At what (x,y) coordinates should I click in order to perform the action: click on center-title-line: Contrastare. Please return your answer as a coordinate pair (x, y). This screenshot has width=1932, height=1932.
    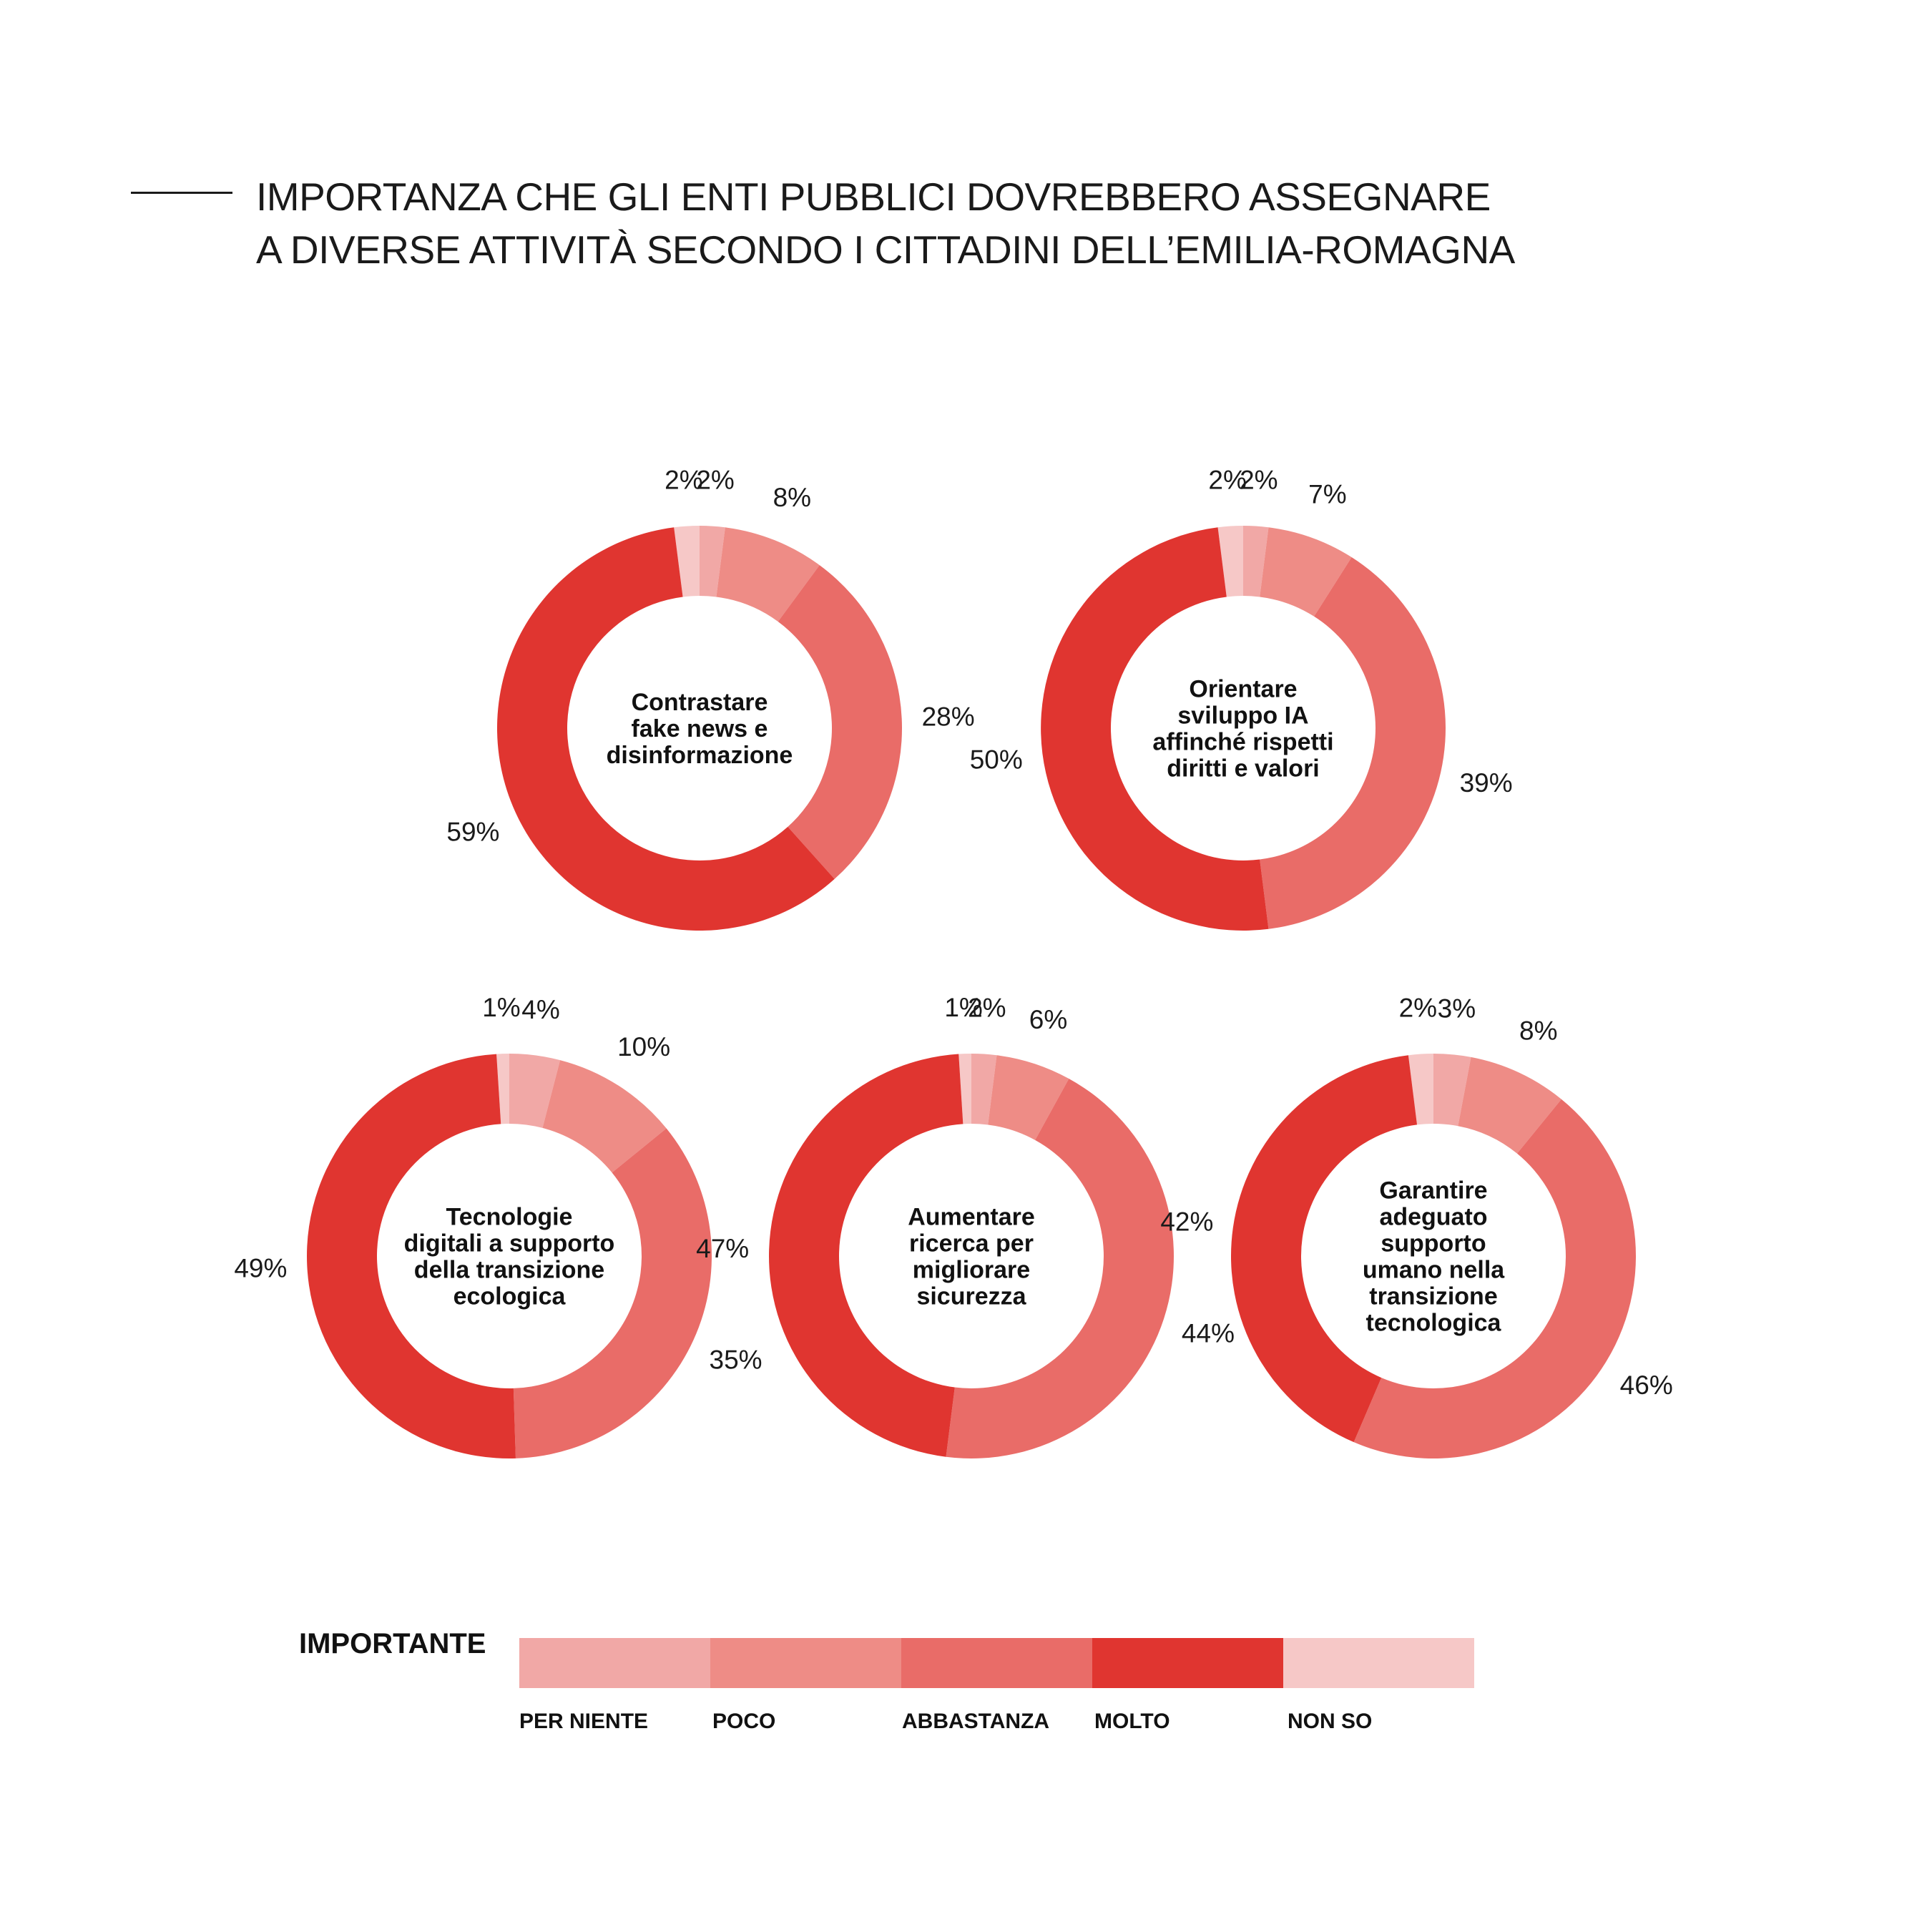
    Looking at the image, I should click on (700, 702).